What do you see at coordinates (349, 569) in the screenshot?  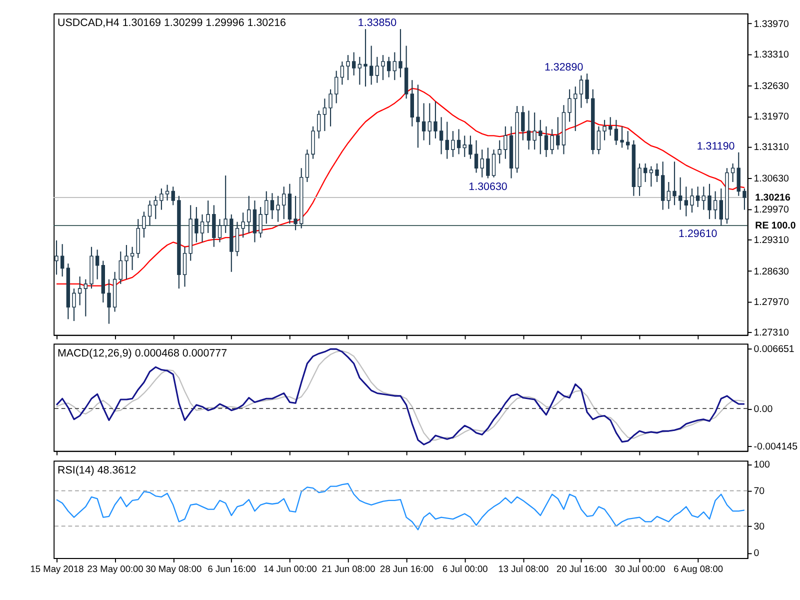 I see `x-tick-label: 21 Jun 08:00` at bounding box center [349, 569].